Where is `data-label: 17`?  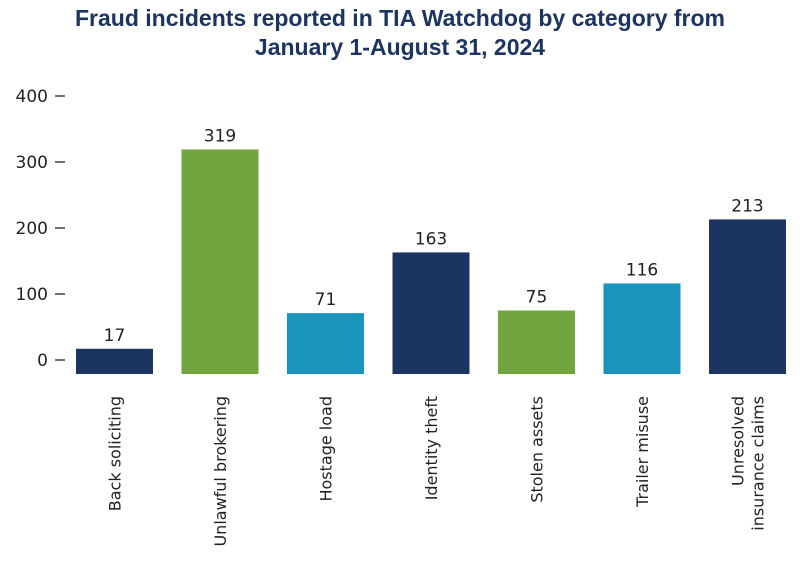 data-label: 17 is located at coordinates (115, 336).